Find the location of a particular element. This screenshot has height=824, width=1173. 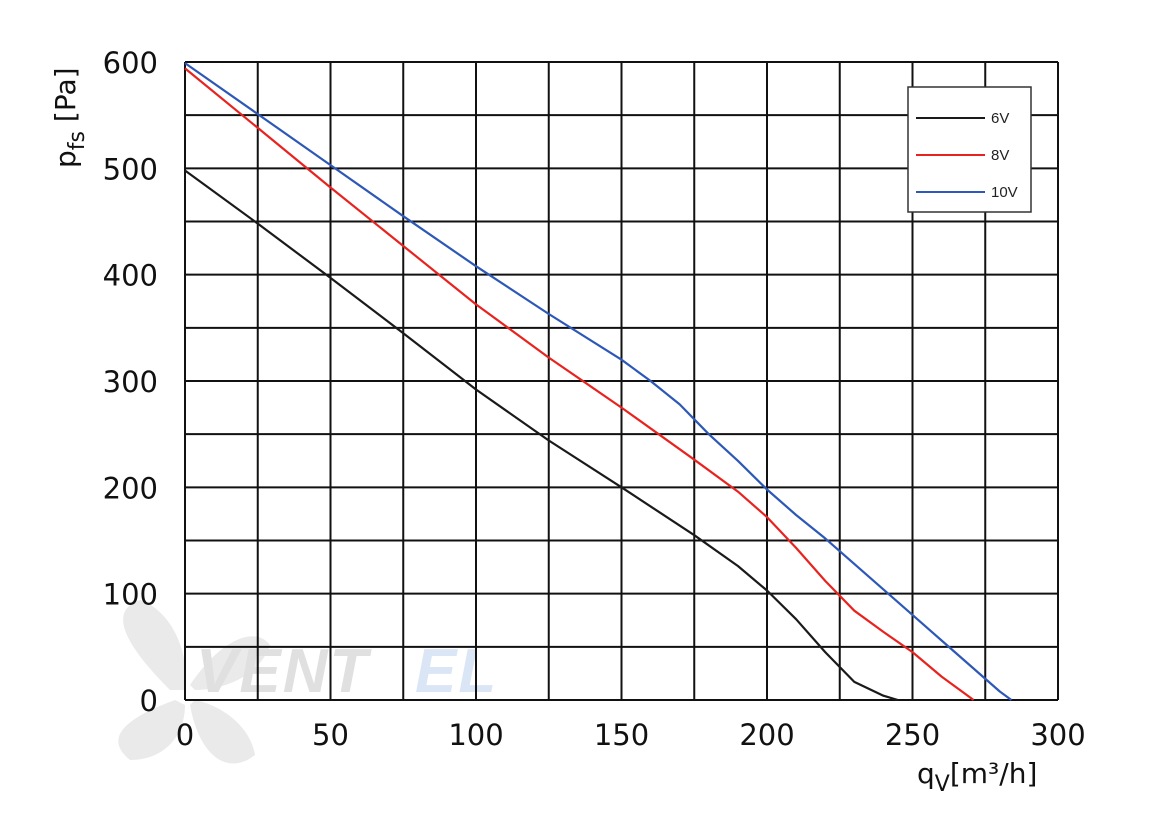

x-tick-label: 150 is located at coordinates (621, 735).